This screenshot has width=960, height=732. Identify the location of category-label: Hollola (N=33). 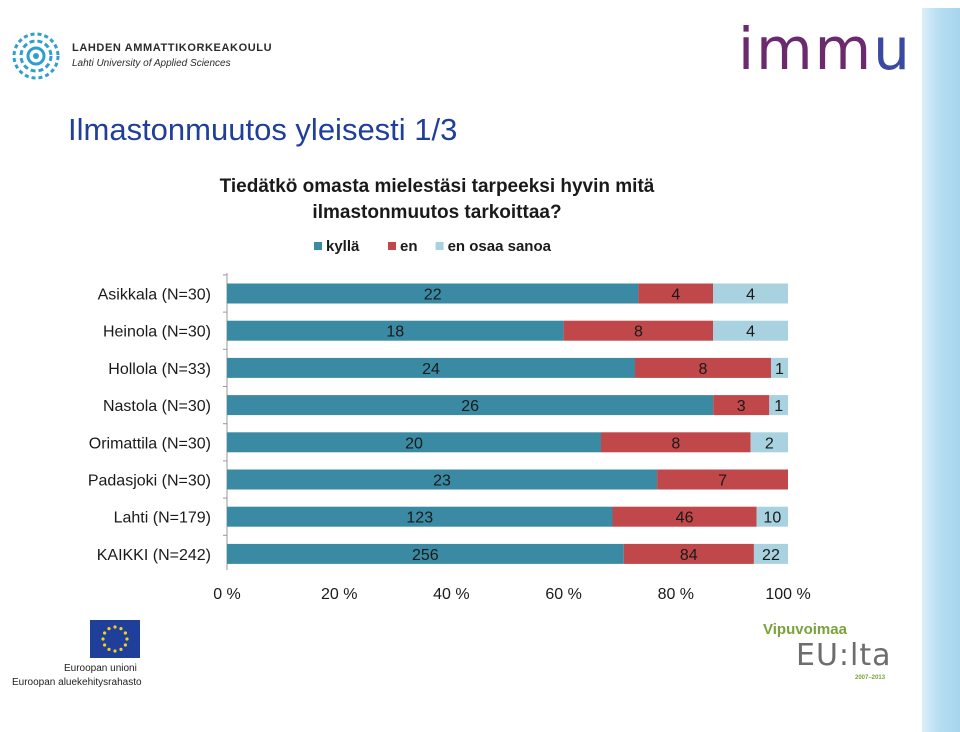
(159, 369).